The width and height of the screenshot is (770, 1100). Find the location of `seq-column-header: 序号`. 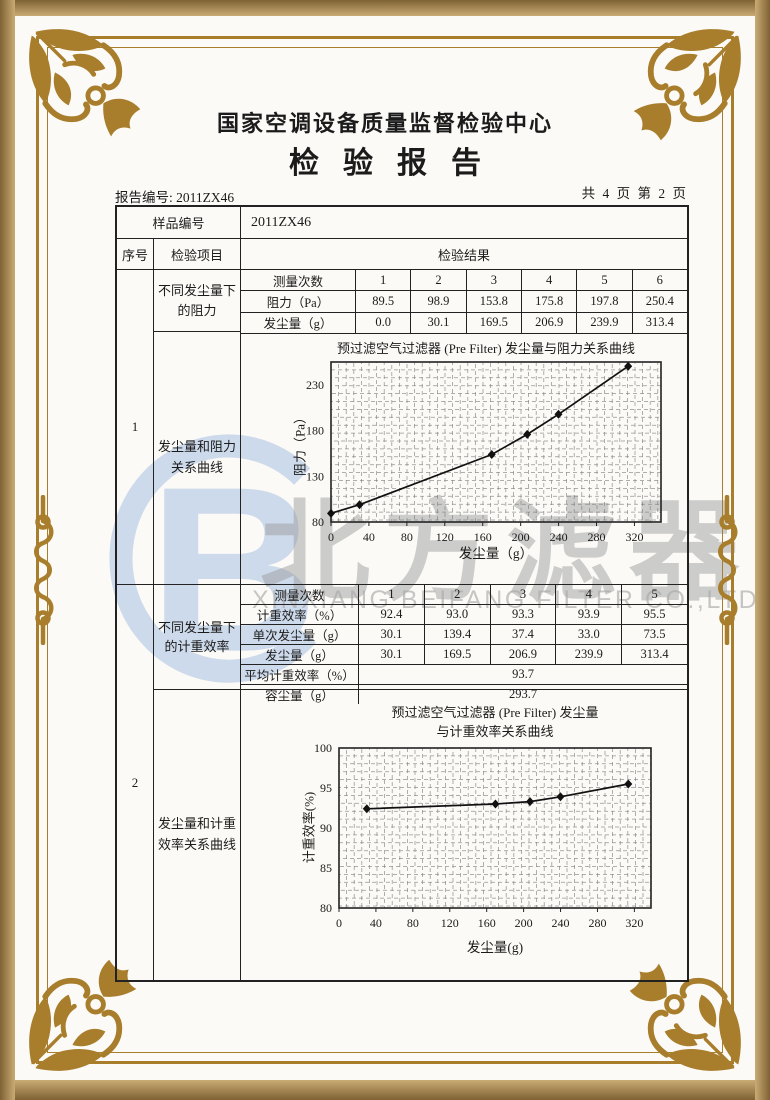

seq-column-header: 序号 is located at coordinates (135, 254).